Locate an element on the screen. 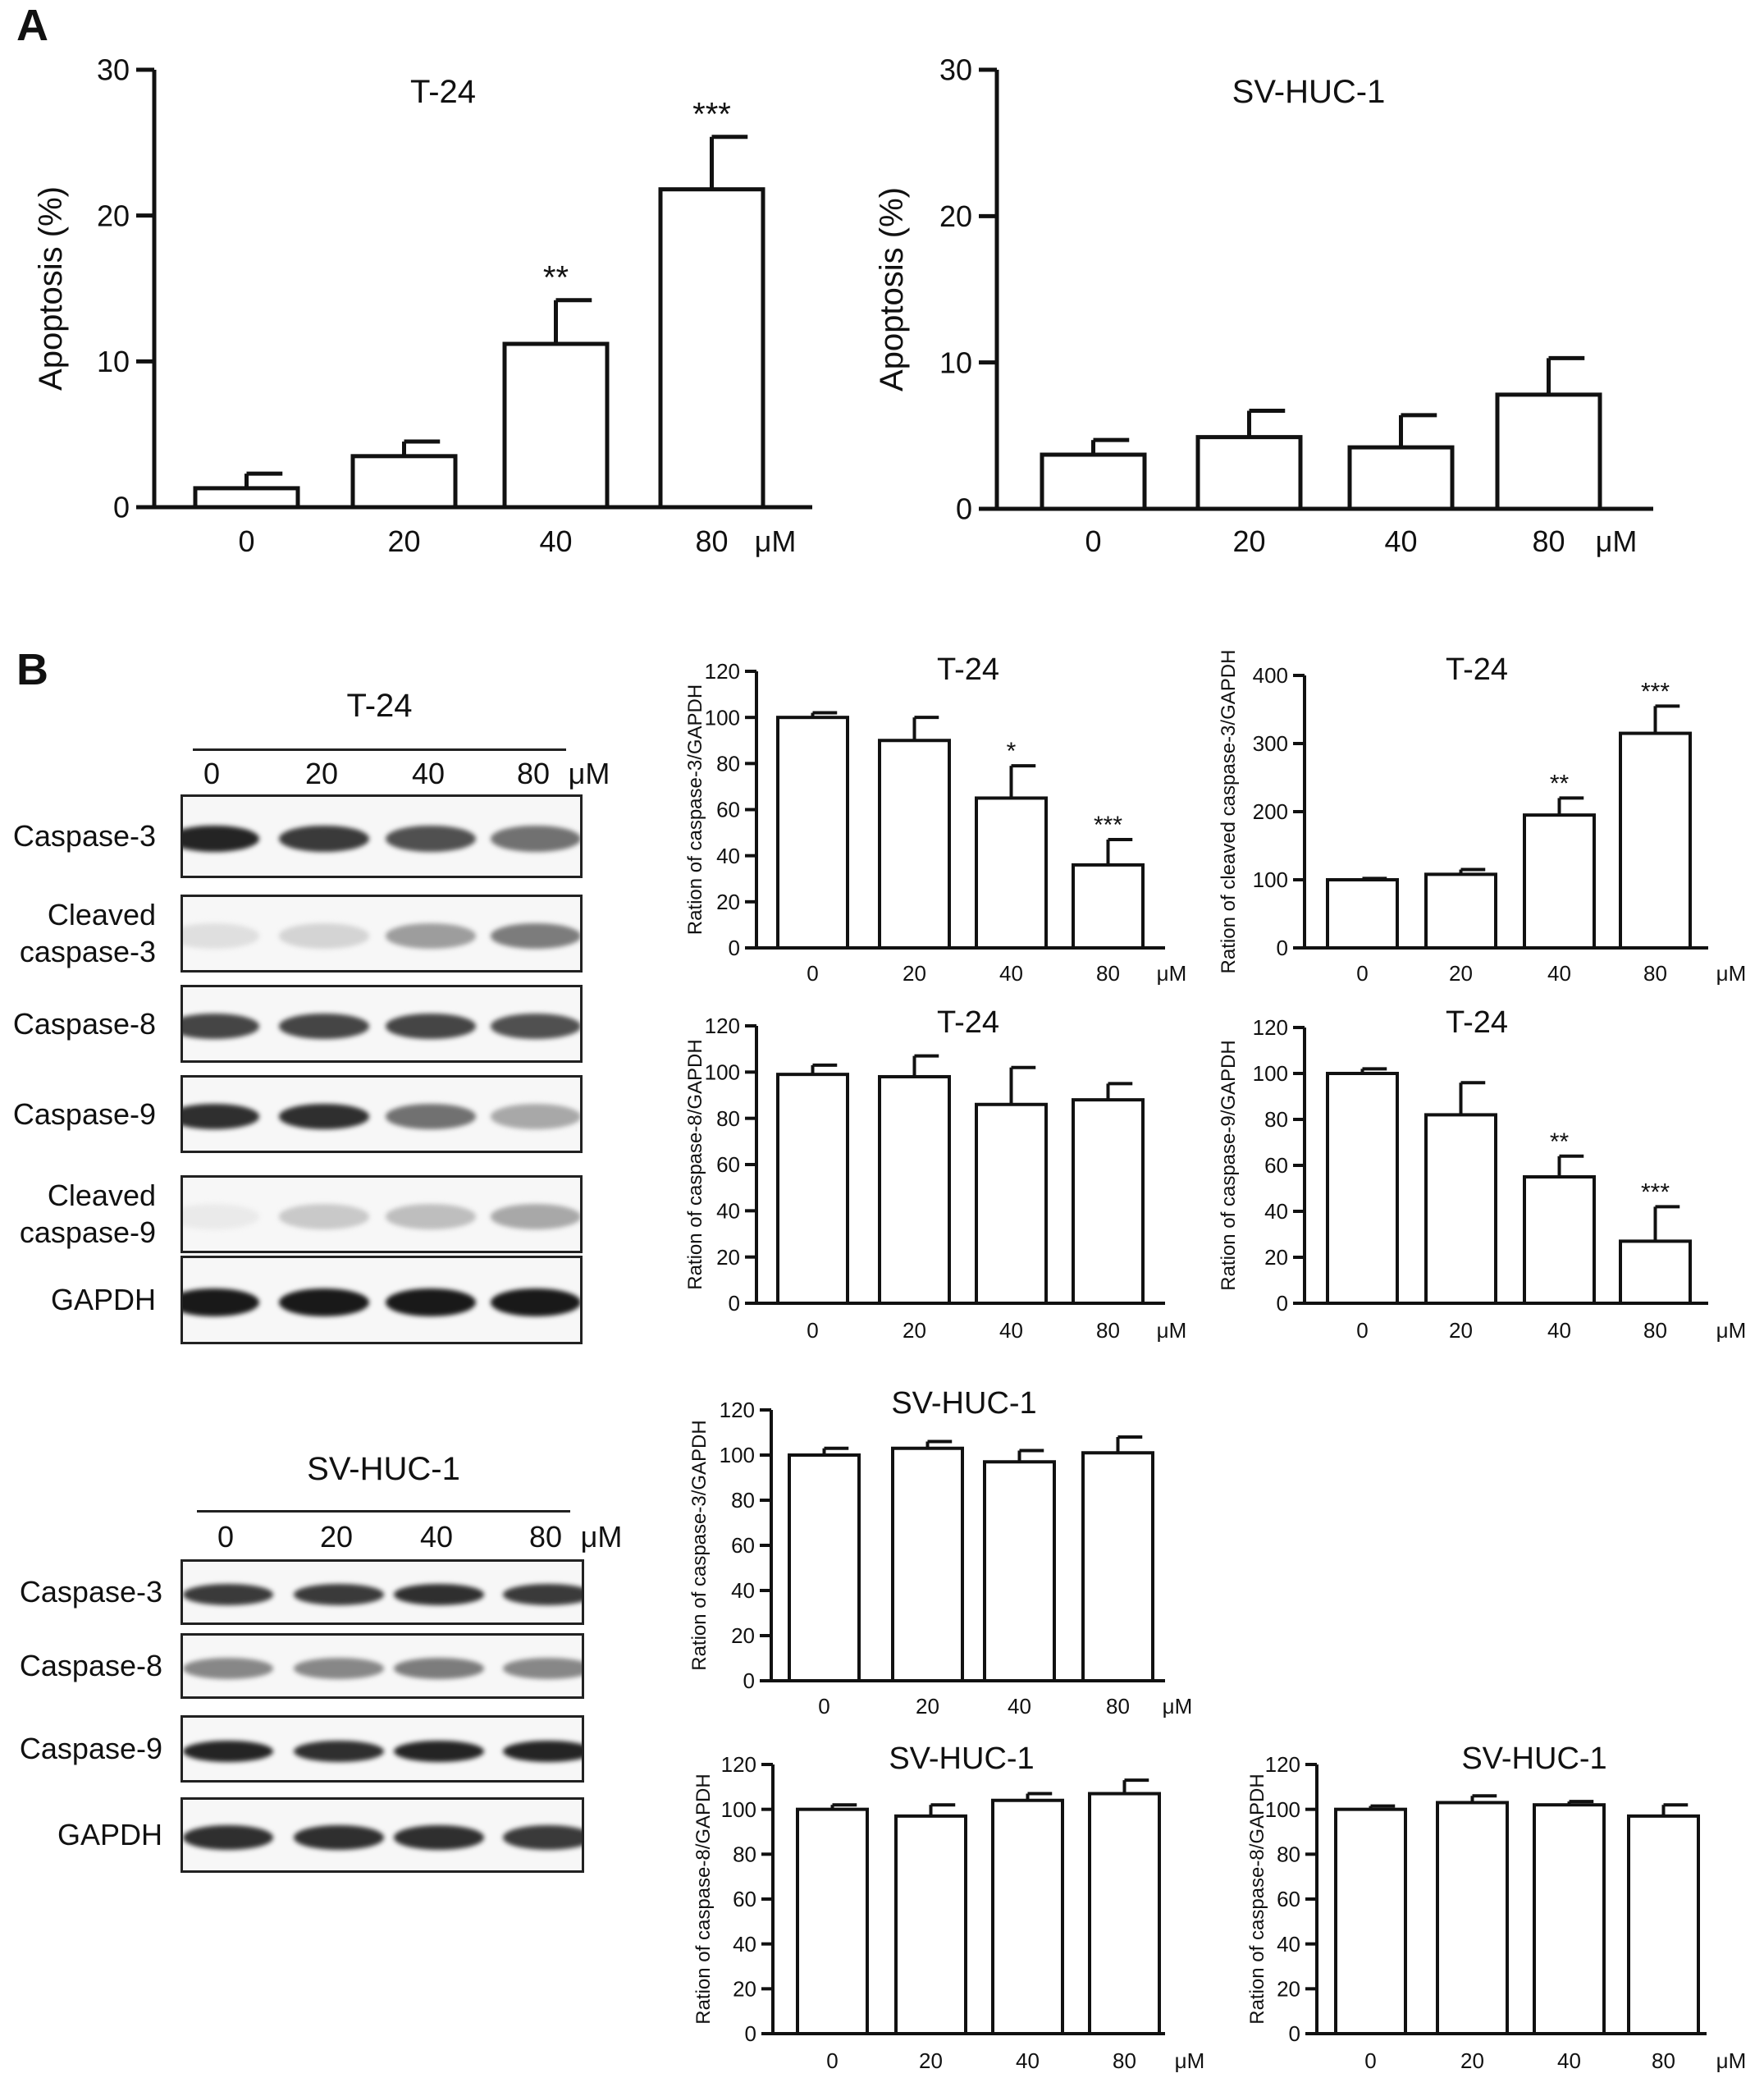 This screenshot has height=2087, width=1764. blot-row-label: Caspase-9 is located at coordinates (84, 1113).